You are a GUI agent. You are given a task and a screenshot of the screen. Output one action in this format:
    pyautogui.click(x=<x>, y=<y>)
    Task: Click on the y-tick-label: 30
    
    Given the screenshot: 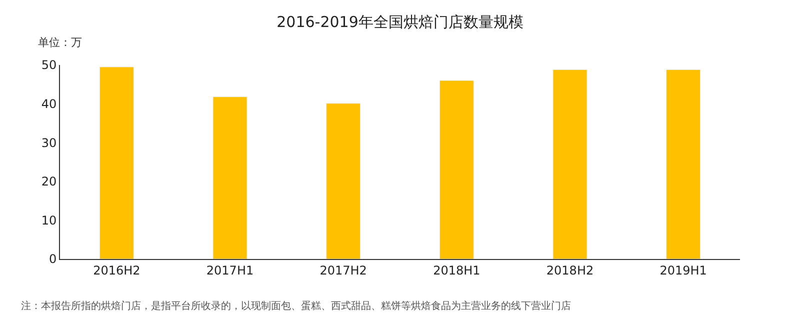 What is the action you would take?
    pyautogui.click(x=49, y=143)
    